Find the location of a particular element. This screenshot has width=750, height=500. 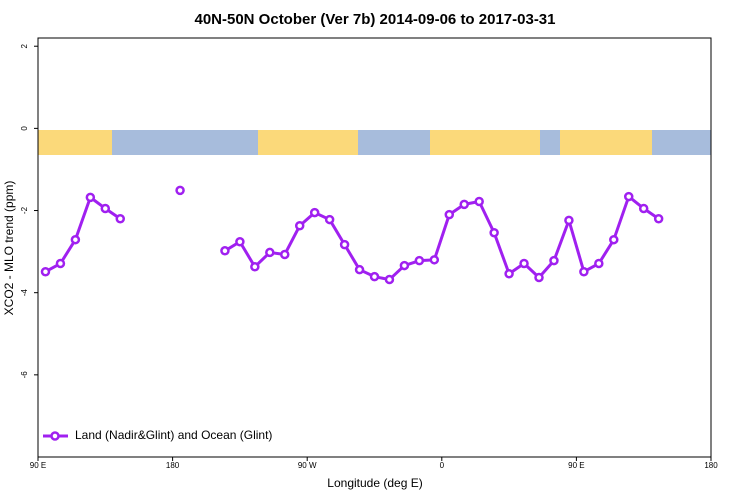

y-axis-label: XCO2 - MLO trend (ppm) is located at coordinates (9, 248).